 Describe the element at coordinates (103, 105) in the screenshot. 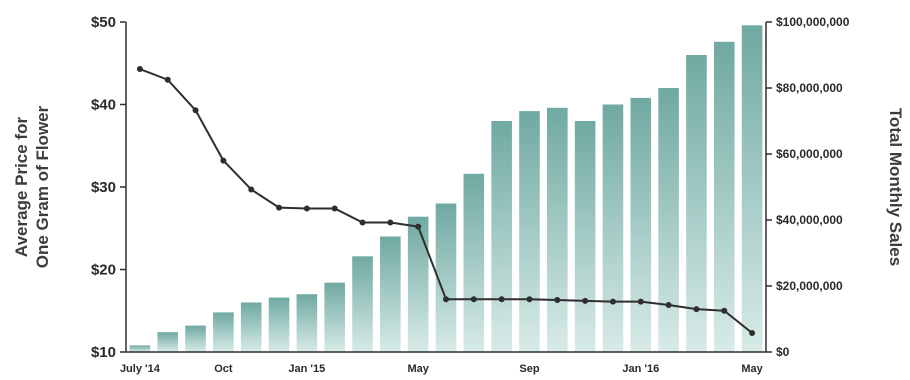

I see `left-tick-label: $40` at that location.